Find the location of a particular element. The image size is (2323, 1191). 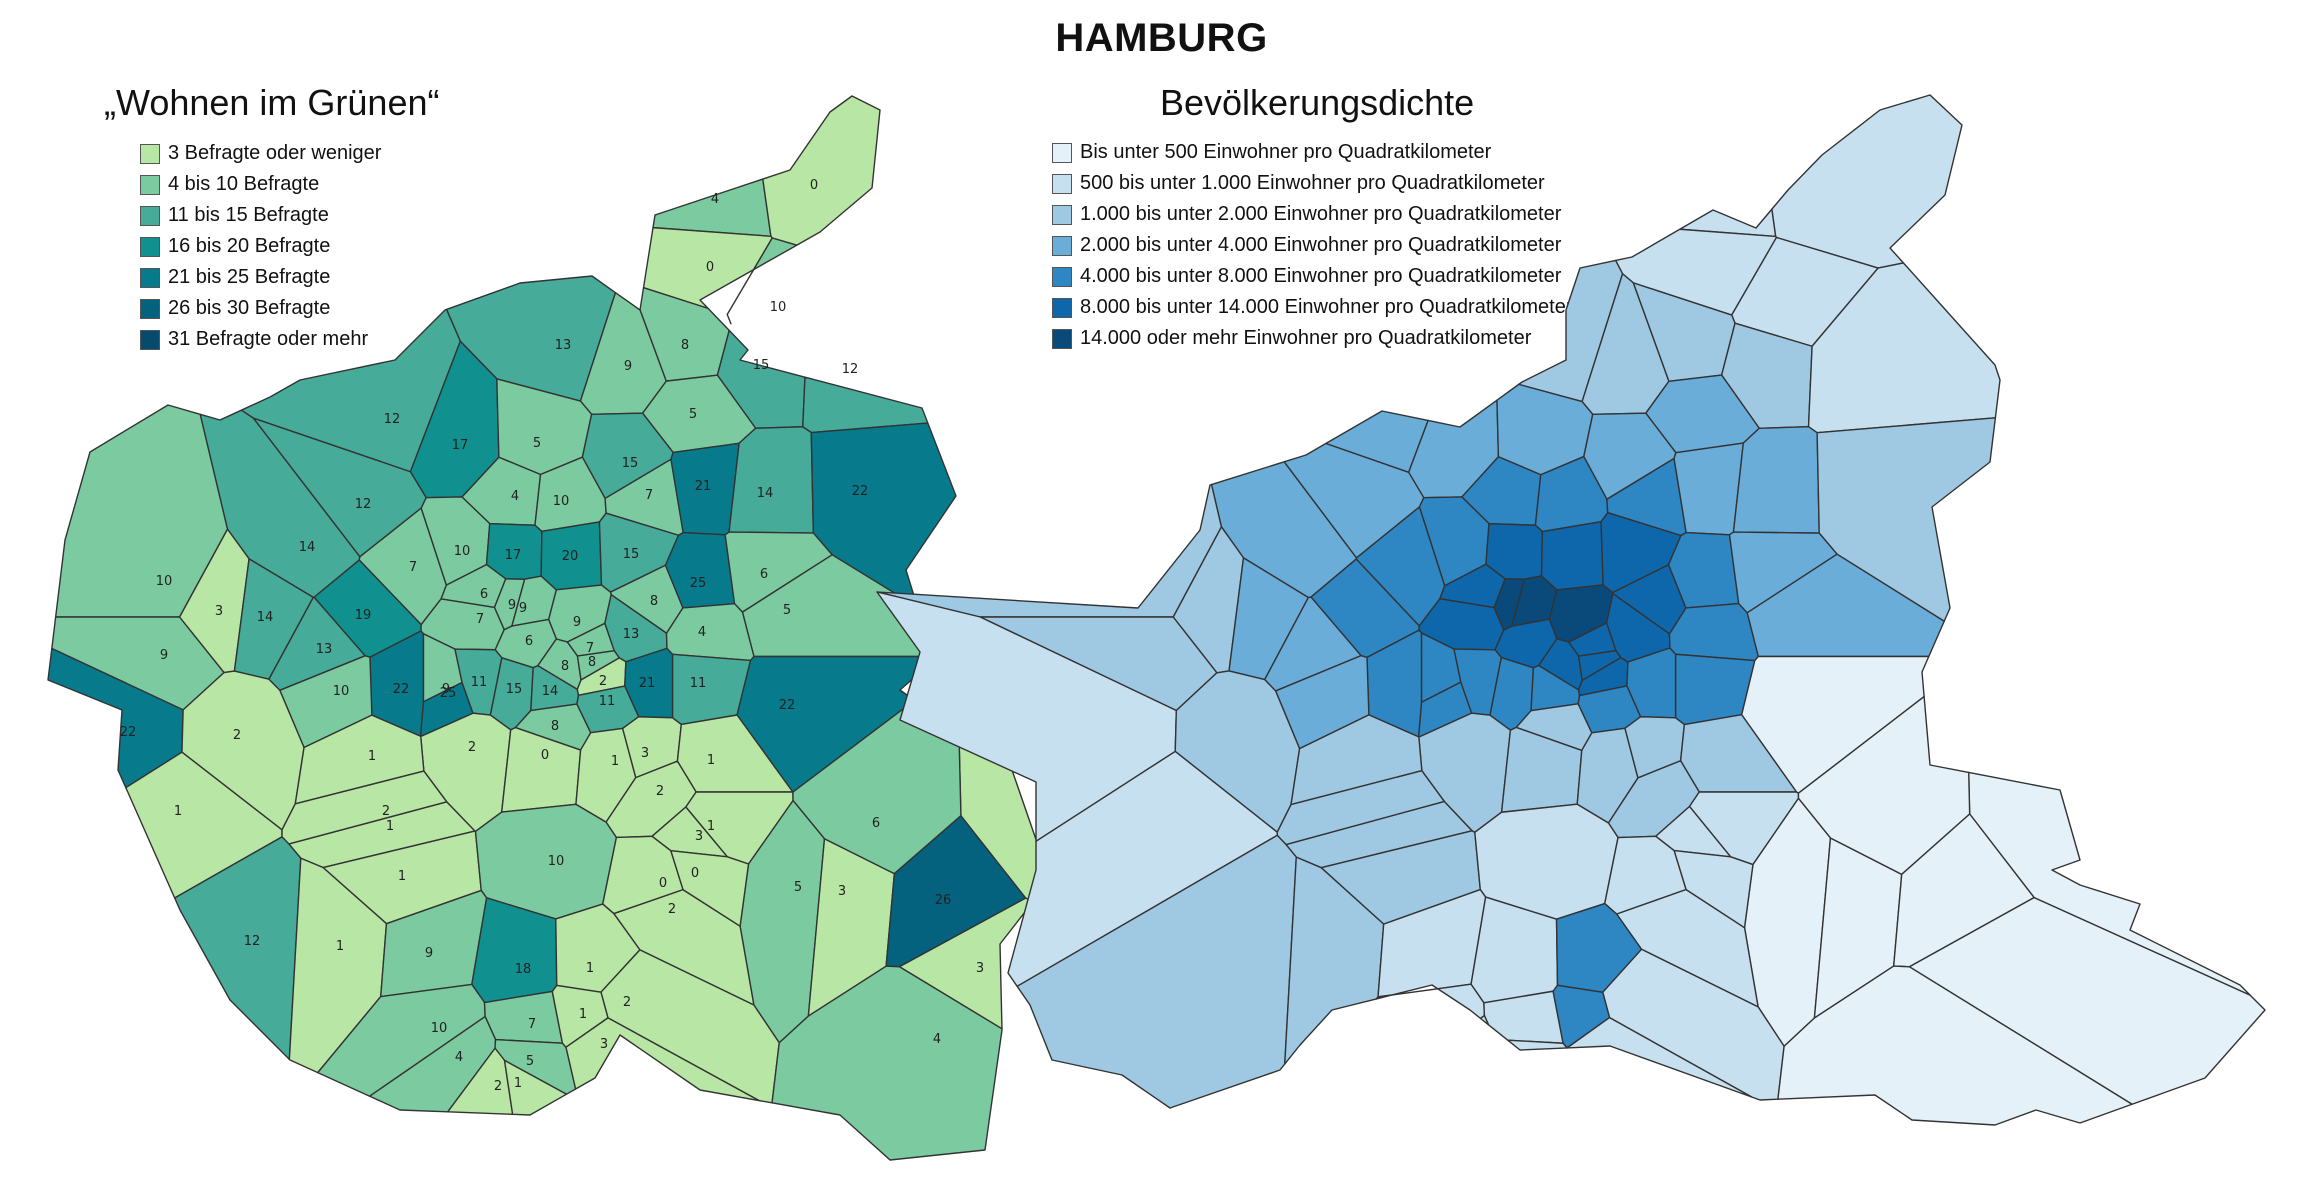

legend-label: 4 bis 10 Befragte is located at coordinates (244, 184).